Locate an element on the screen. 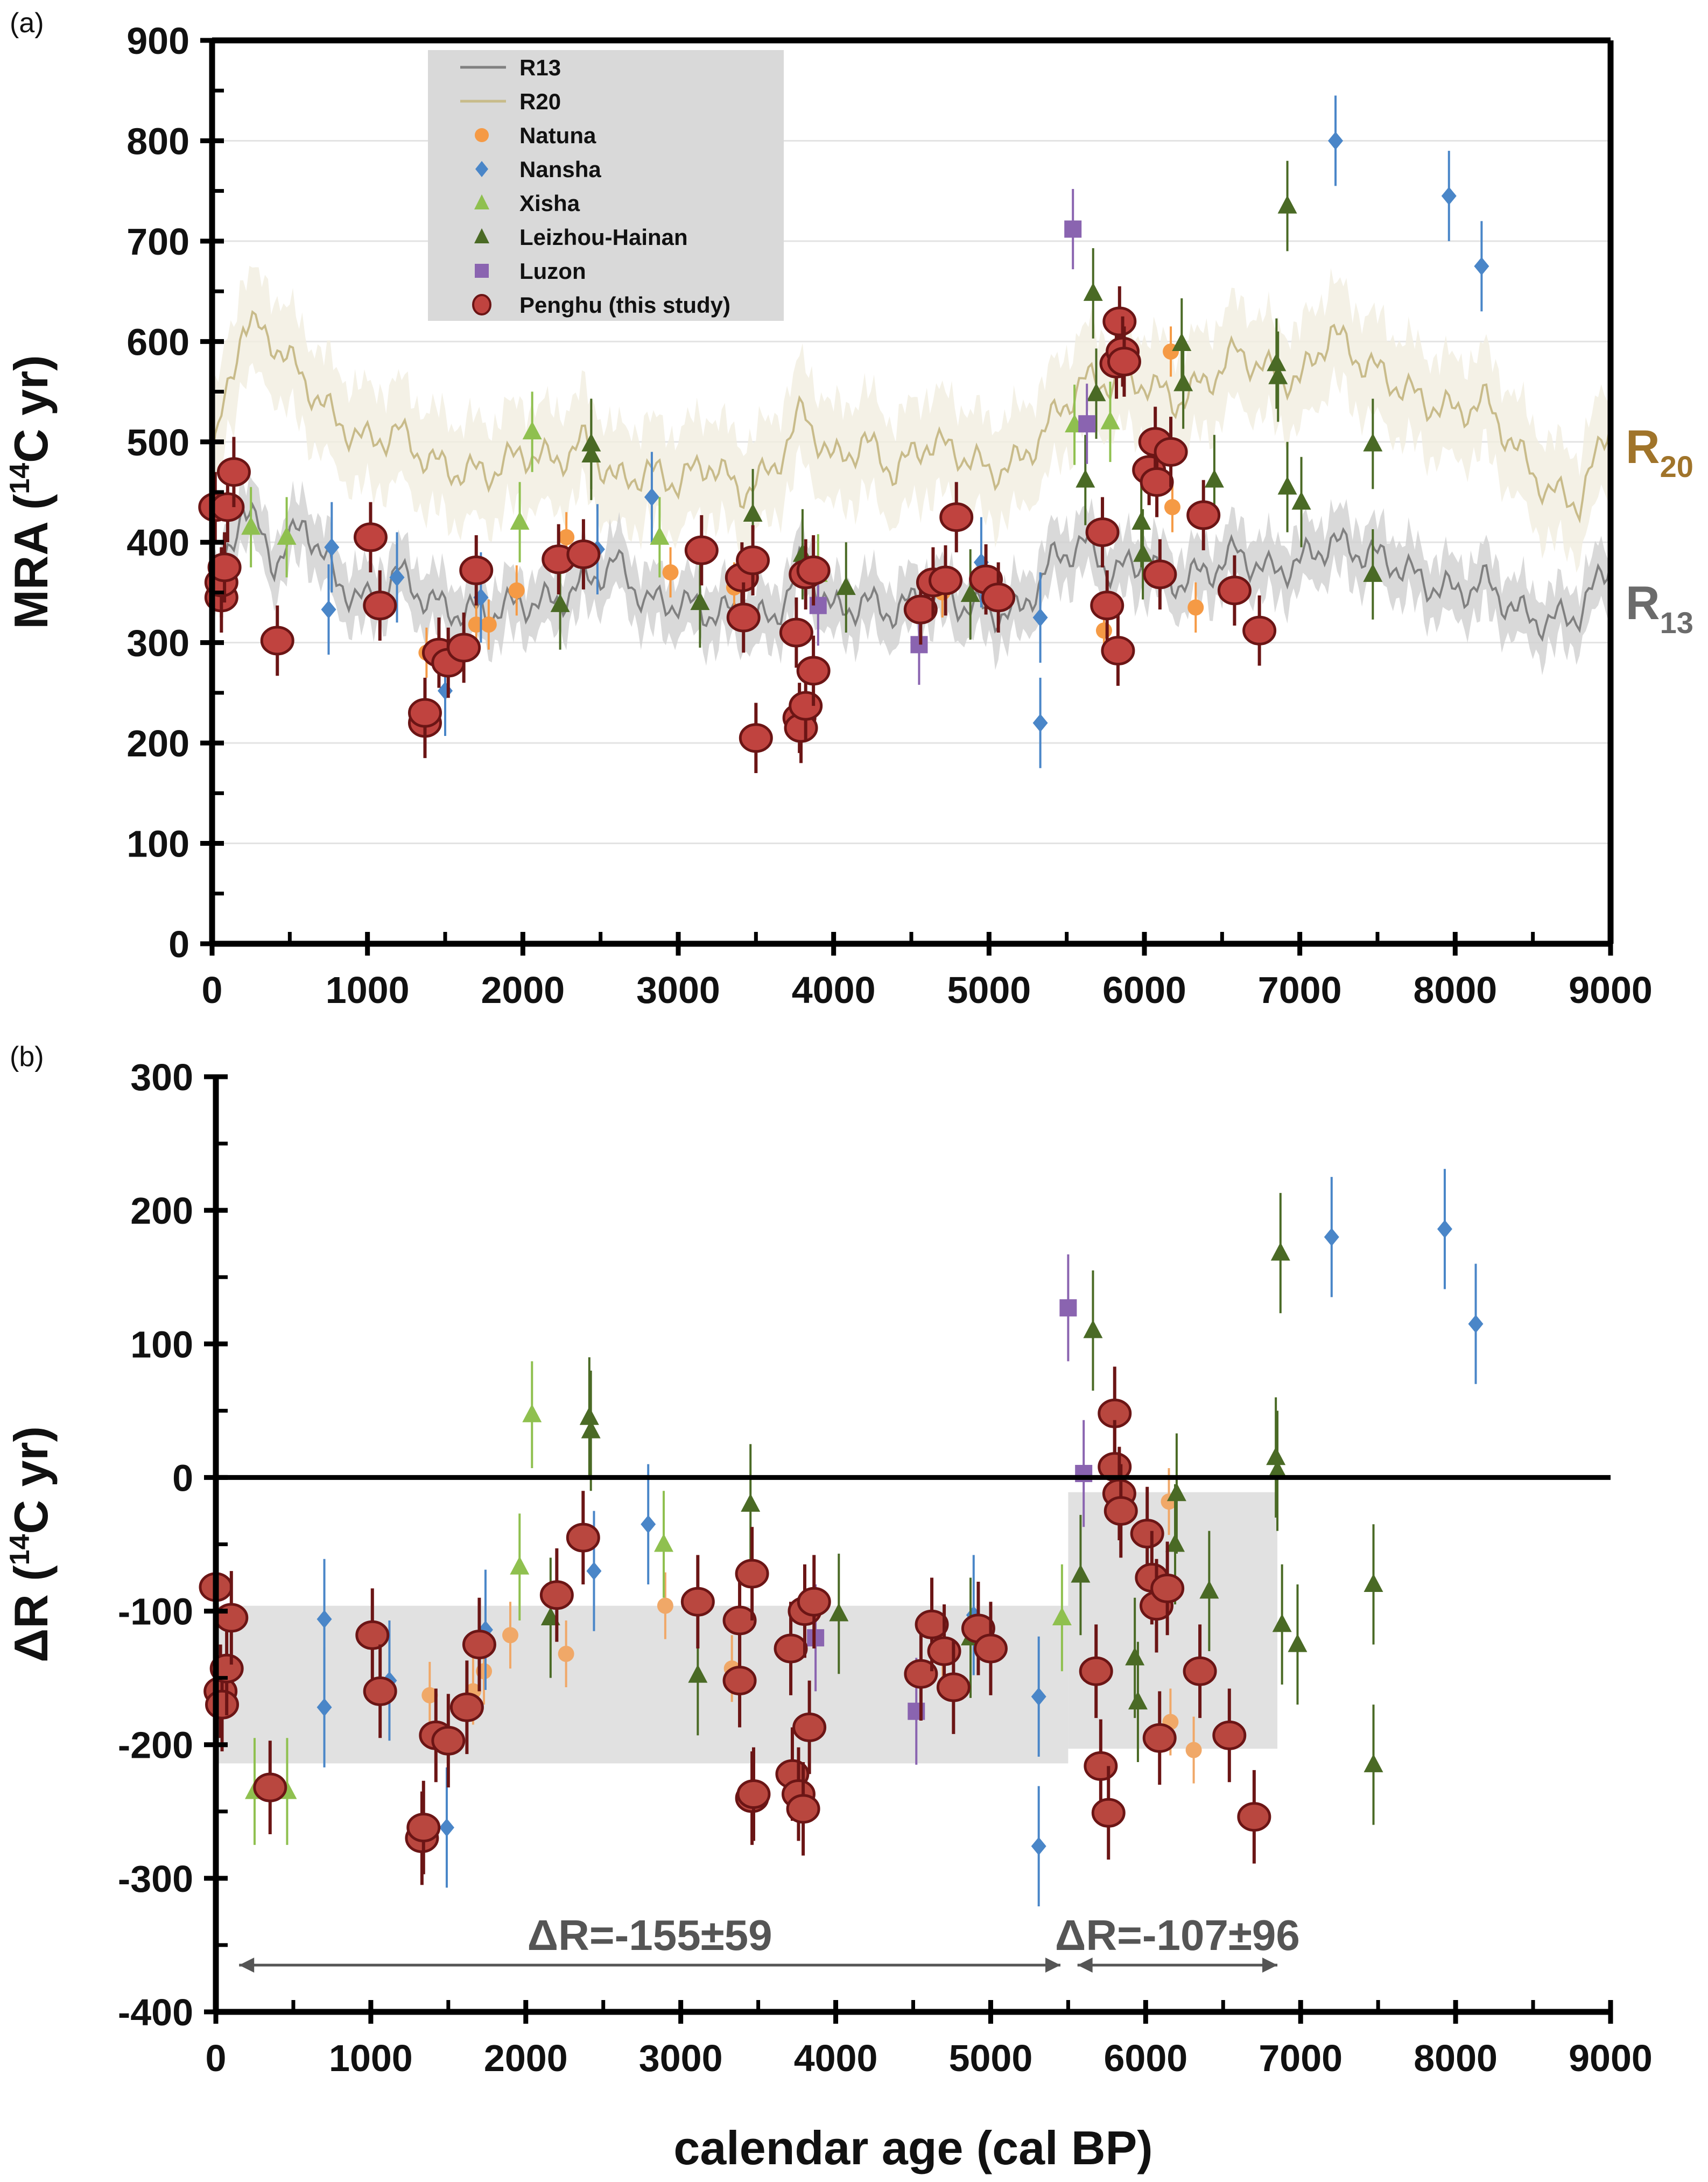  r13-curve is located at coordinates (911, 571).